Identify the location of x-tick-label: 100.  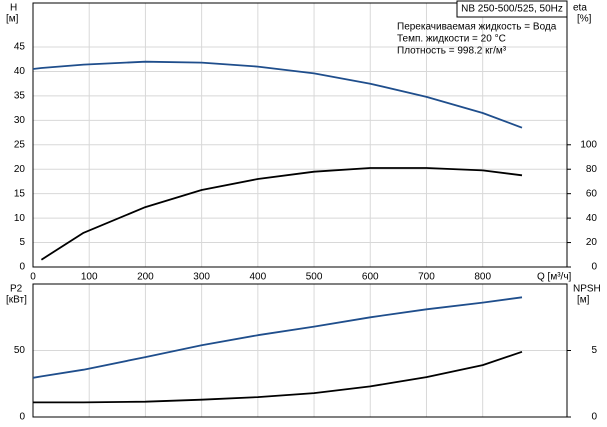
(89, 277).